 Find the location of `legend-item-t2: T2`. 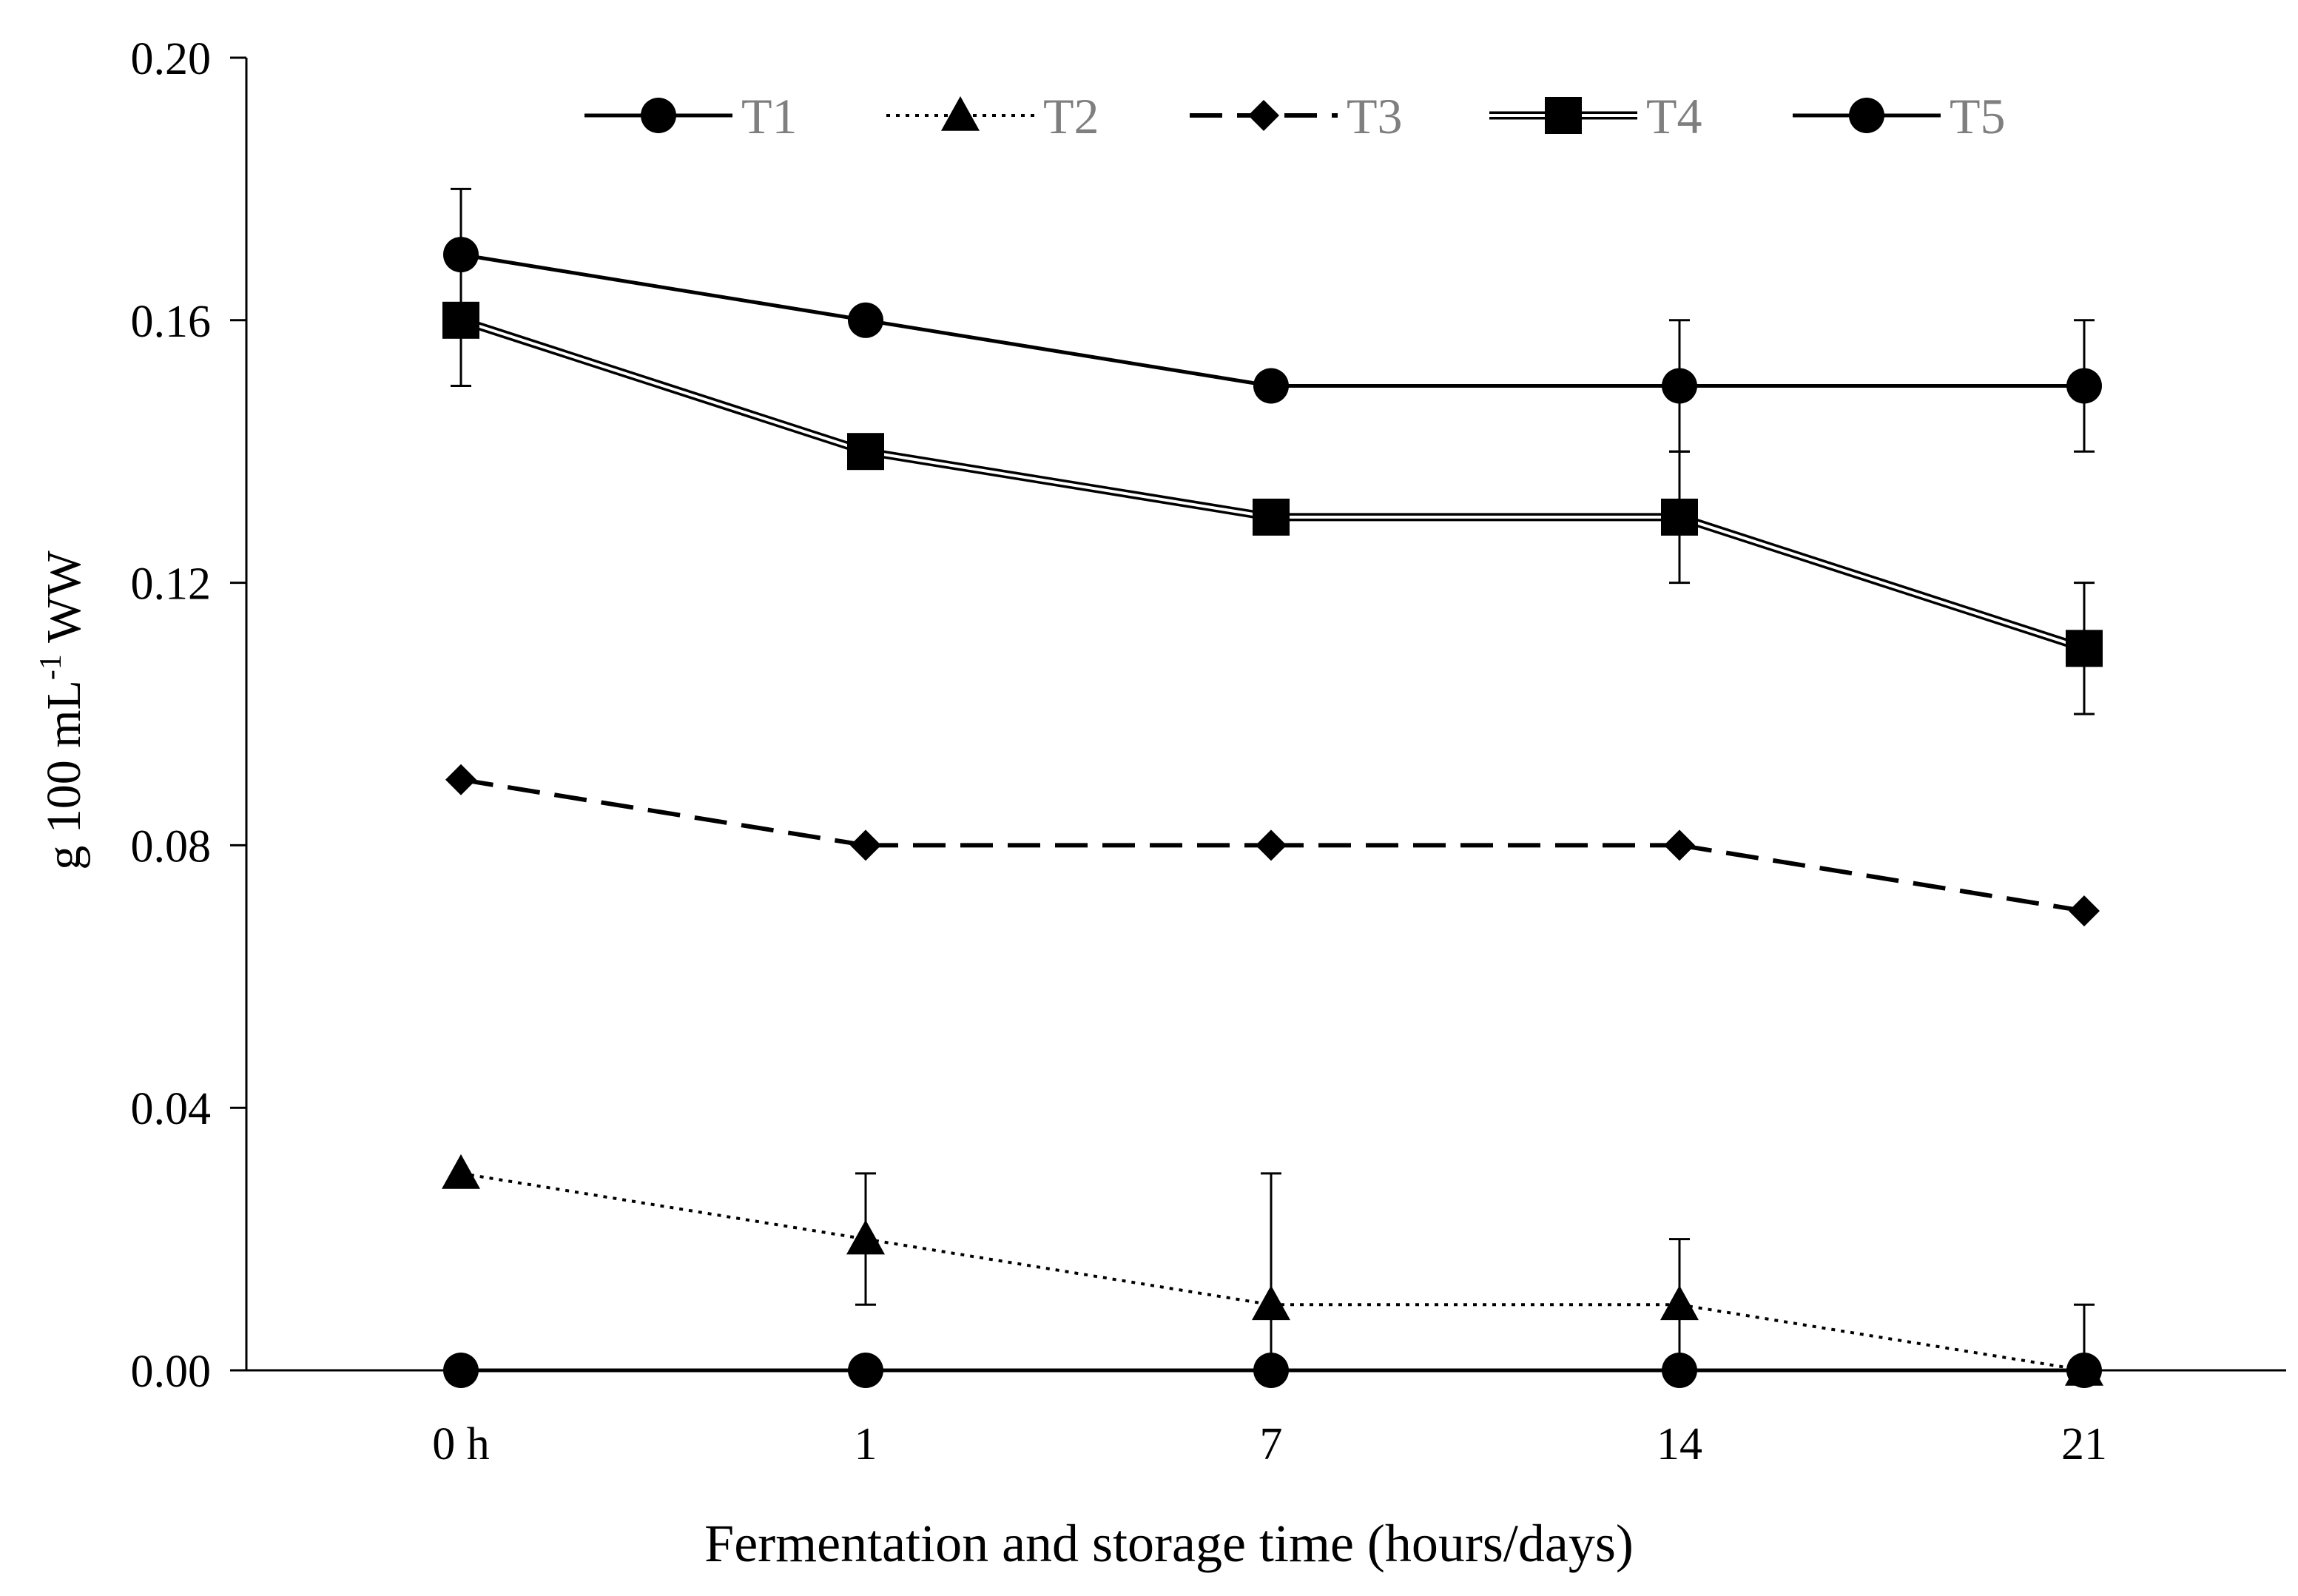

legend-item-t2: T2 is located at coordinates (992, 116).